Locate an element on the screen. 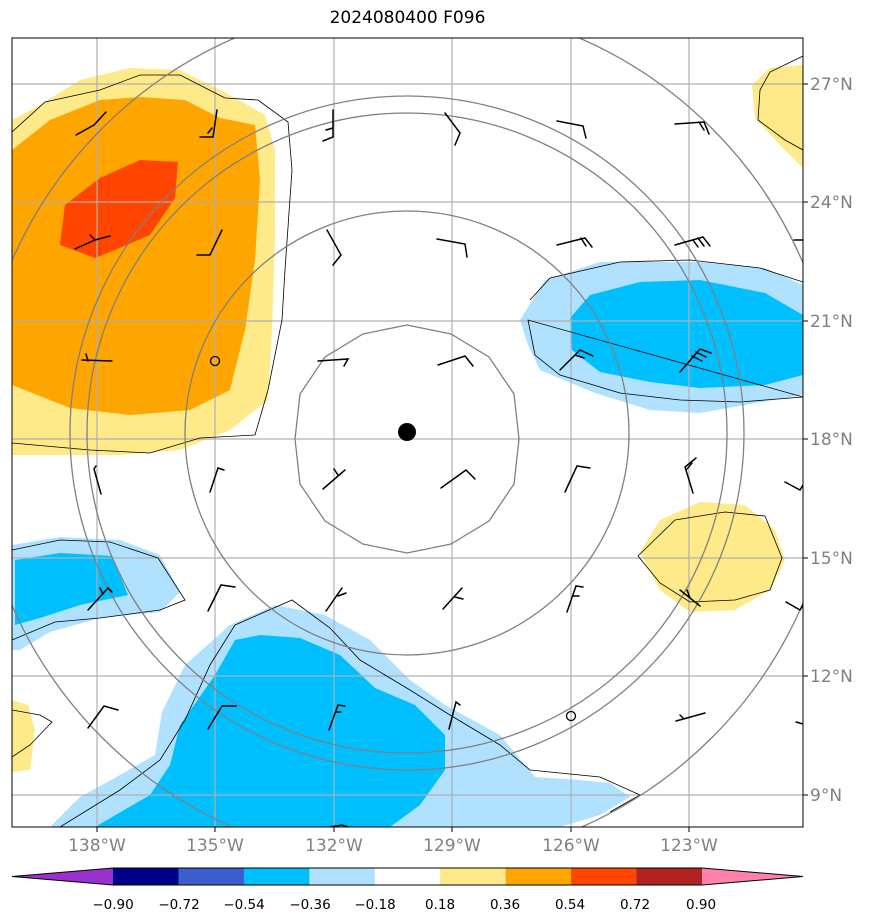  positive-anomaly-ne is located at coordinates (777, 116).